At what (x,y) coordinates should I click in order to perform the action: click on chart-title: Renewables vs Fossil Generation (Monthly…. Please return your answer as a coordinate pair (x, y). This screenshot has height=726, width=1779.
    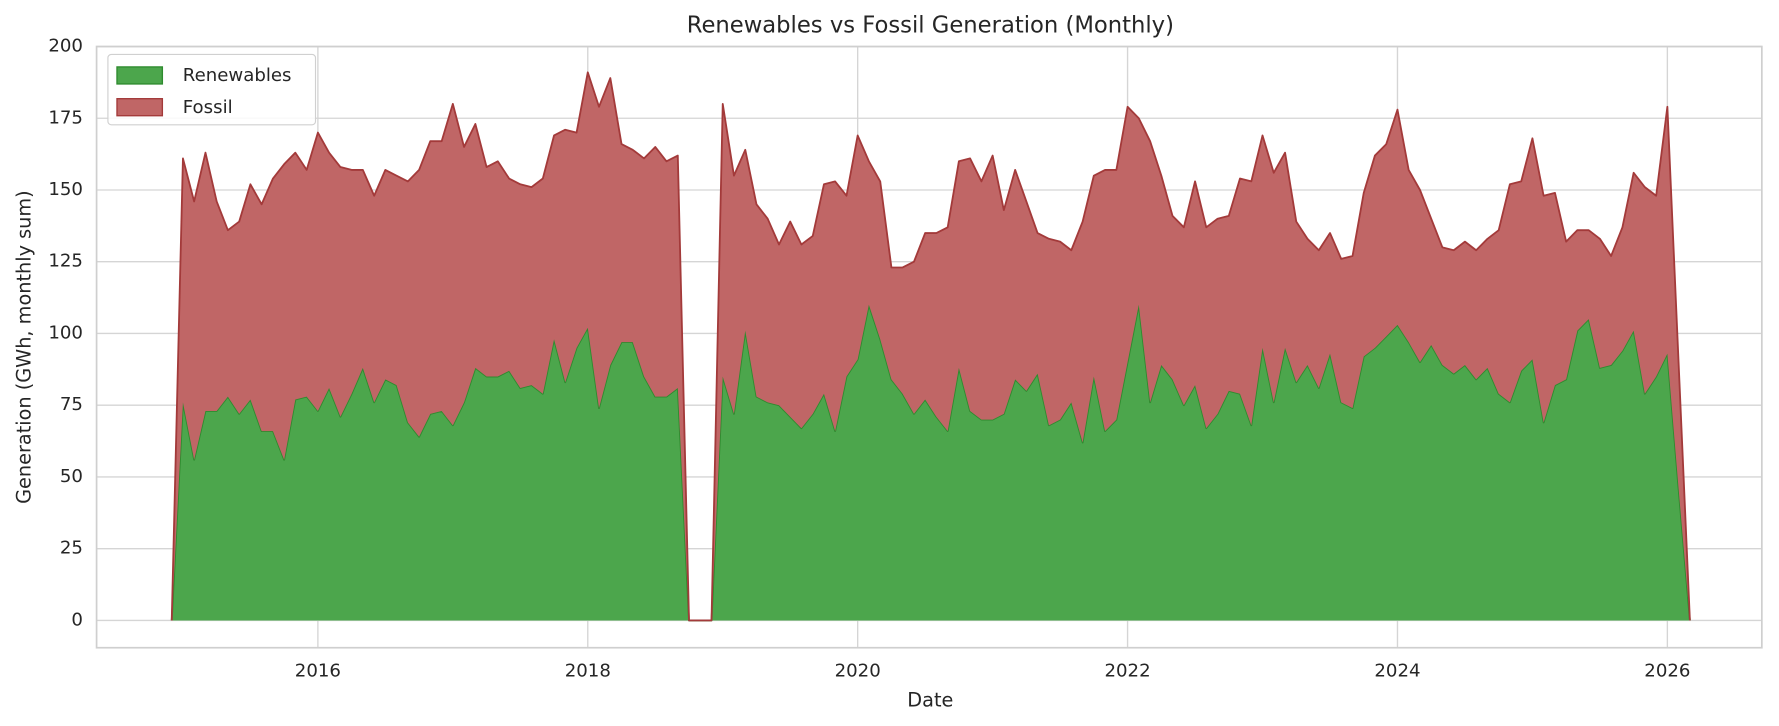
    Looking at the image, I should click on (930, 26).